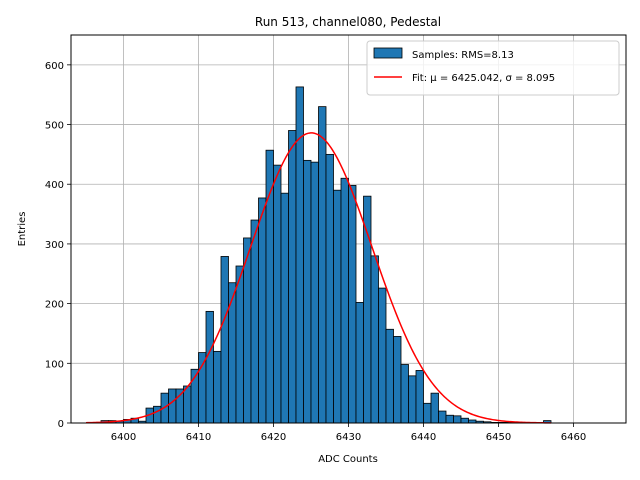 The height and width of the screenshot is (480, 640). I want to click on x-axis: 6400 6410 6420 6430 6440 6450 6460, so click(348, 433).